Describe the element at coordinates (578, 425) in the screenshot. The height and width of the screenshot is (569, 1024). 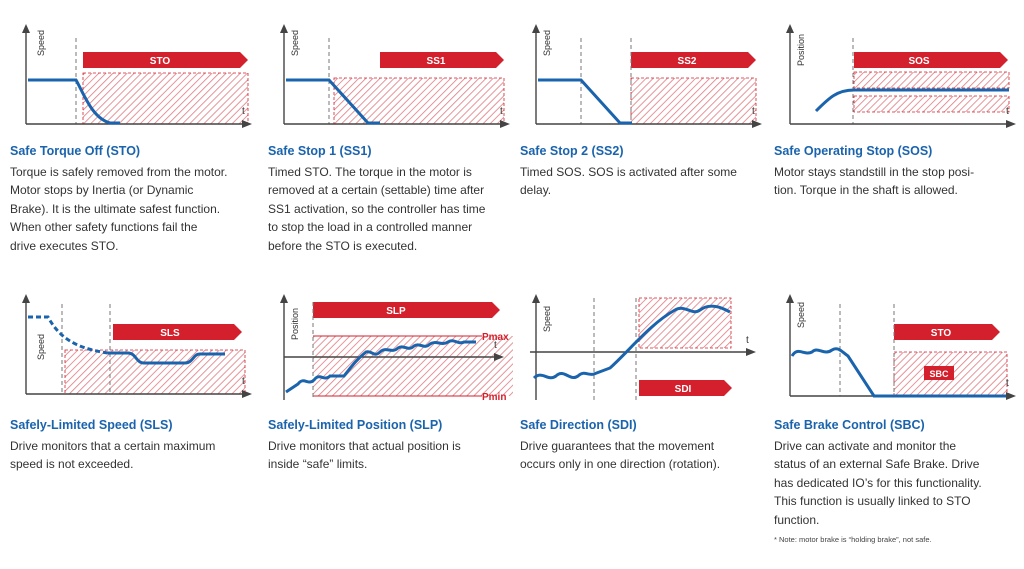
I see `panel-title: Safe Direction (SDI)` at that location.